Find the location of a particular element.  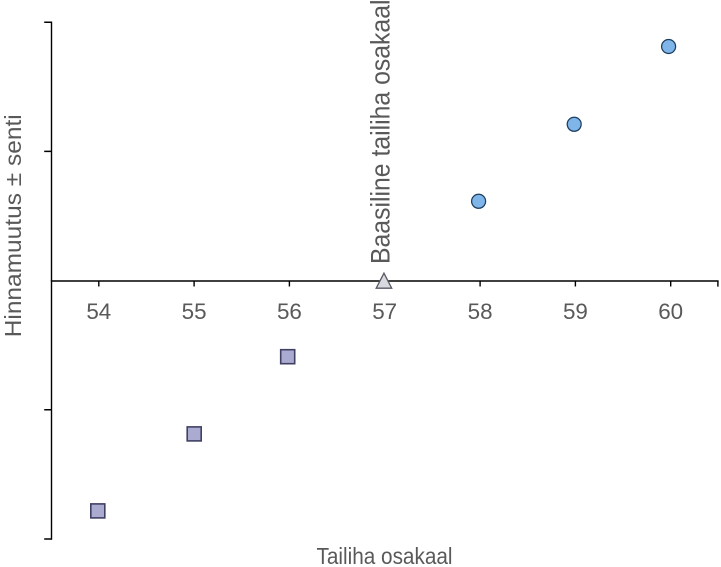

svg-text: 56 is located at coordinates (289, 311).